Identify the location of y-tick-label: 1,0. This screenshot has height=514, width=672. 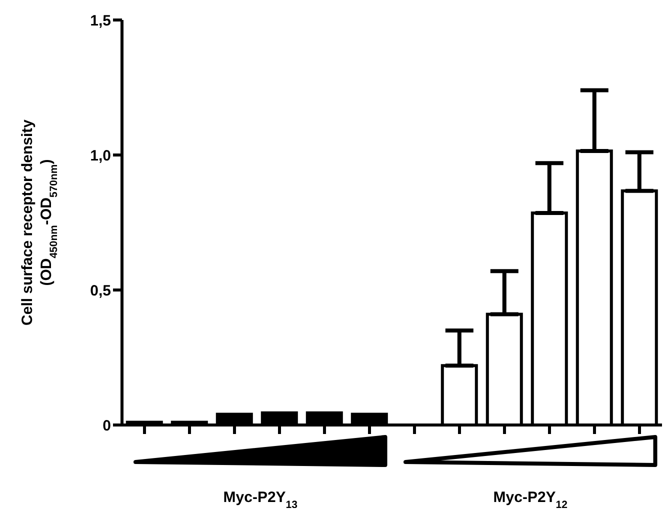
(100, 155).